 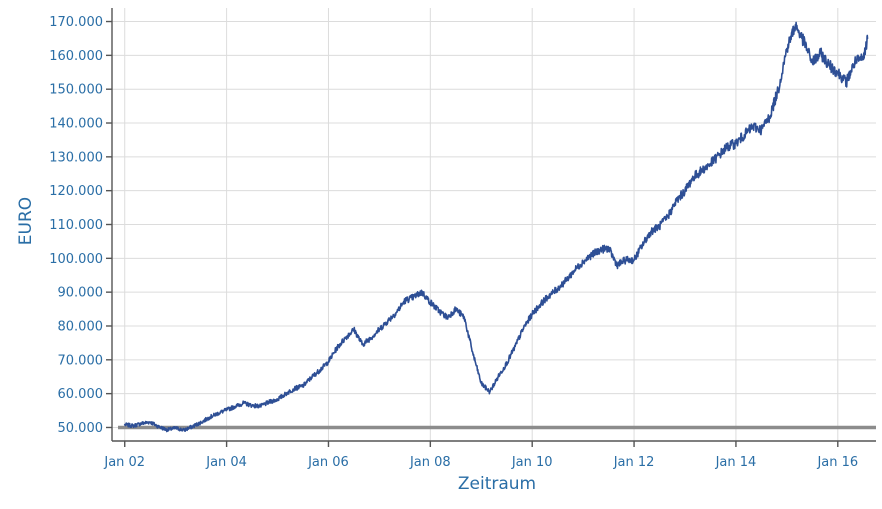 I want to click on y-tick-label: 150.000, so click(x=76, y=90).